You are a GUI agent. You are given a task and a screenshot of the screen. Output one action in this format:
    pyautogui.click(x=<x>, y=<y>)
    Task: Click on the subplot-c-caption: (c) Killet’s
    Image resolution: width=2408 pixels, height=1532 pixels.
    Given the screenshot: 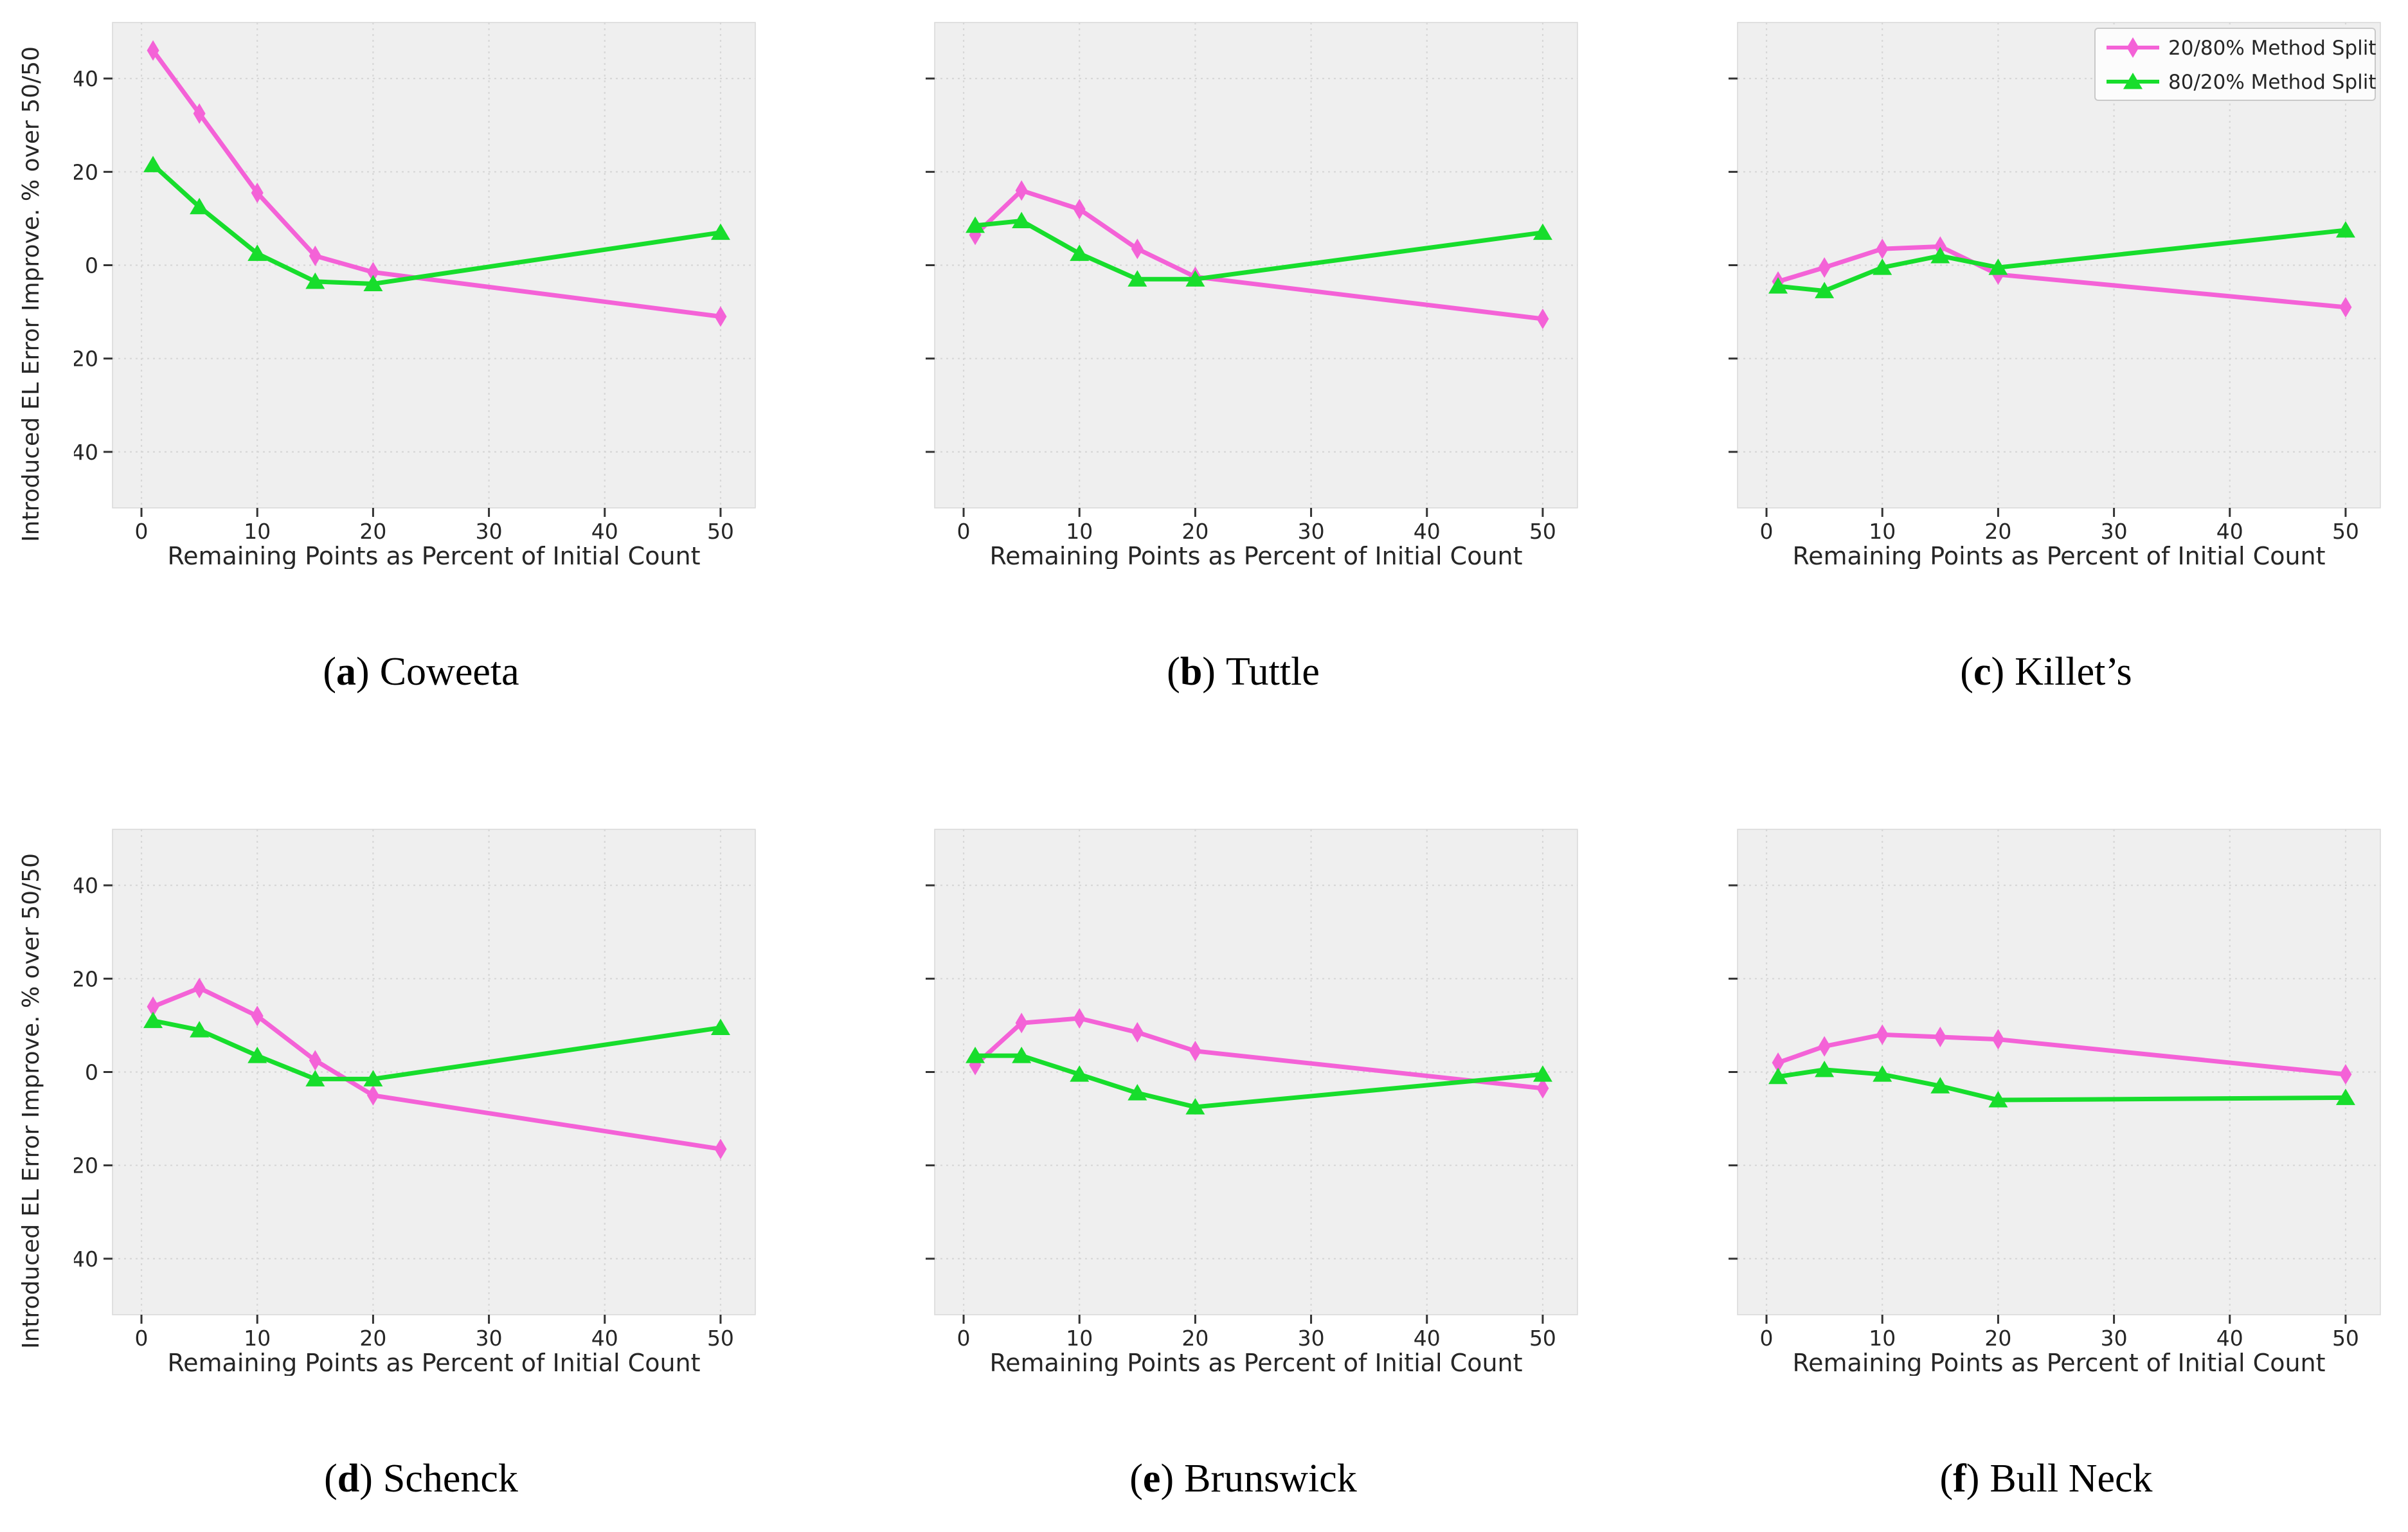 What is the action you would take?
    pyautogui.click(x=2046, y=672)
    